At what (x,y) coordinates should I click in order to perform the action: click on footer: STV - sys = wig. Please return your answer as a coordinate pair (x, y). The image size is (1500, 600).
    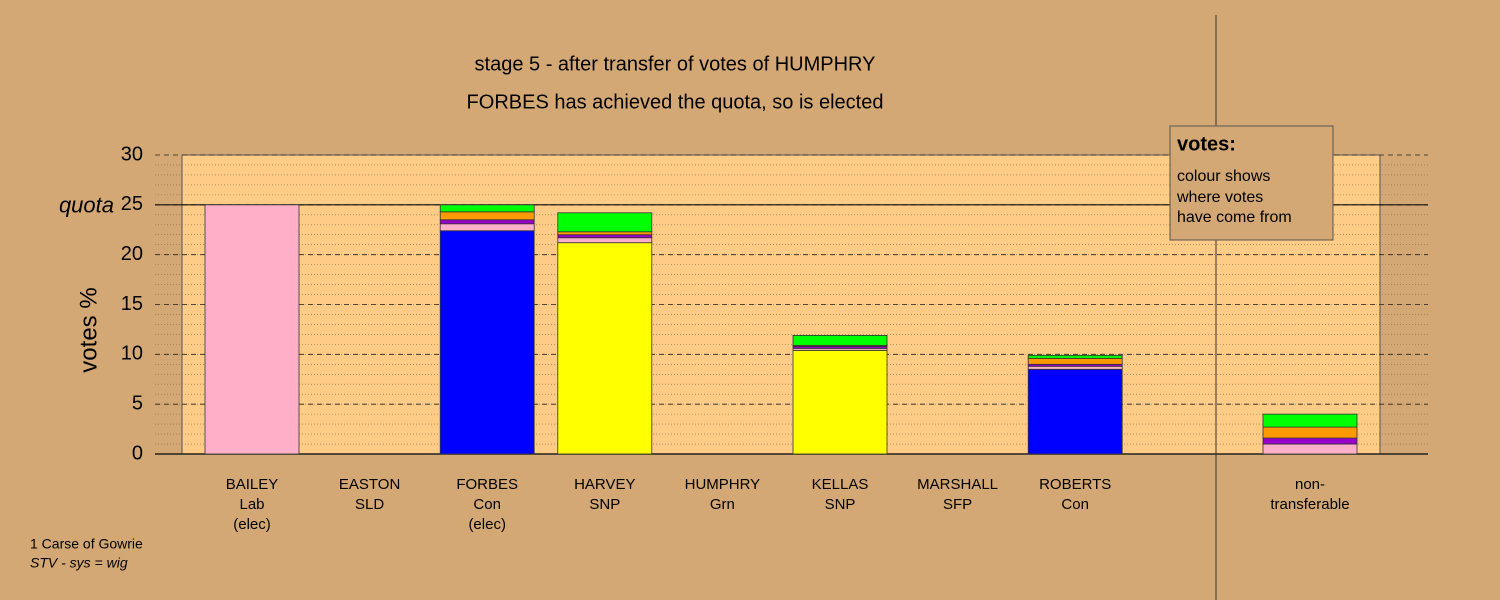
    Looking at the image, I should click on (79, 563).